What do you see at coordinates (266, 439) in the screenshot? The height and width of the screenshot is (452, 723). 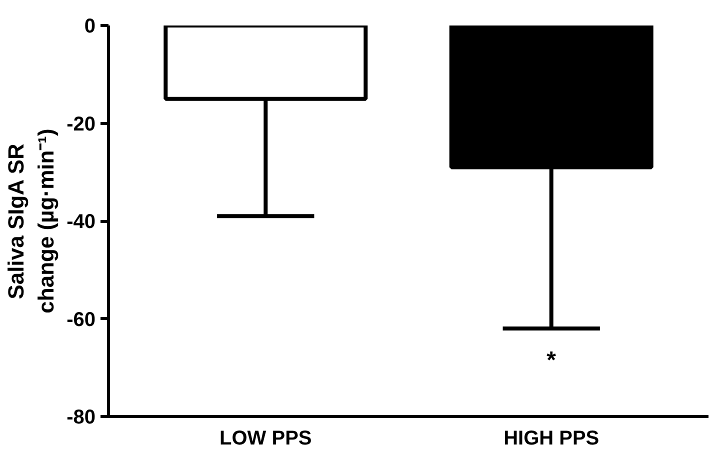 I see `x-tick-label: LOW PPS` at bounding box center [266, 439].